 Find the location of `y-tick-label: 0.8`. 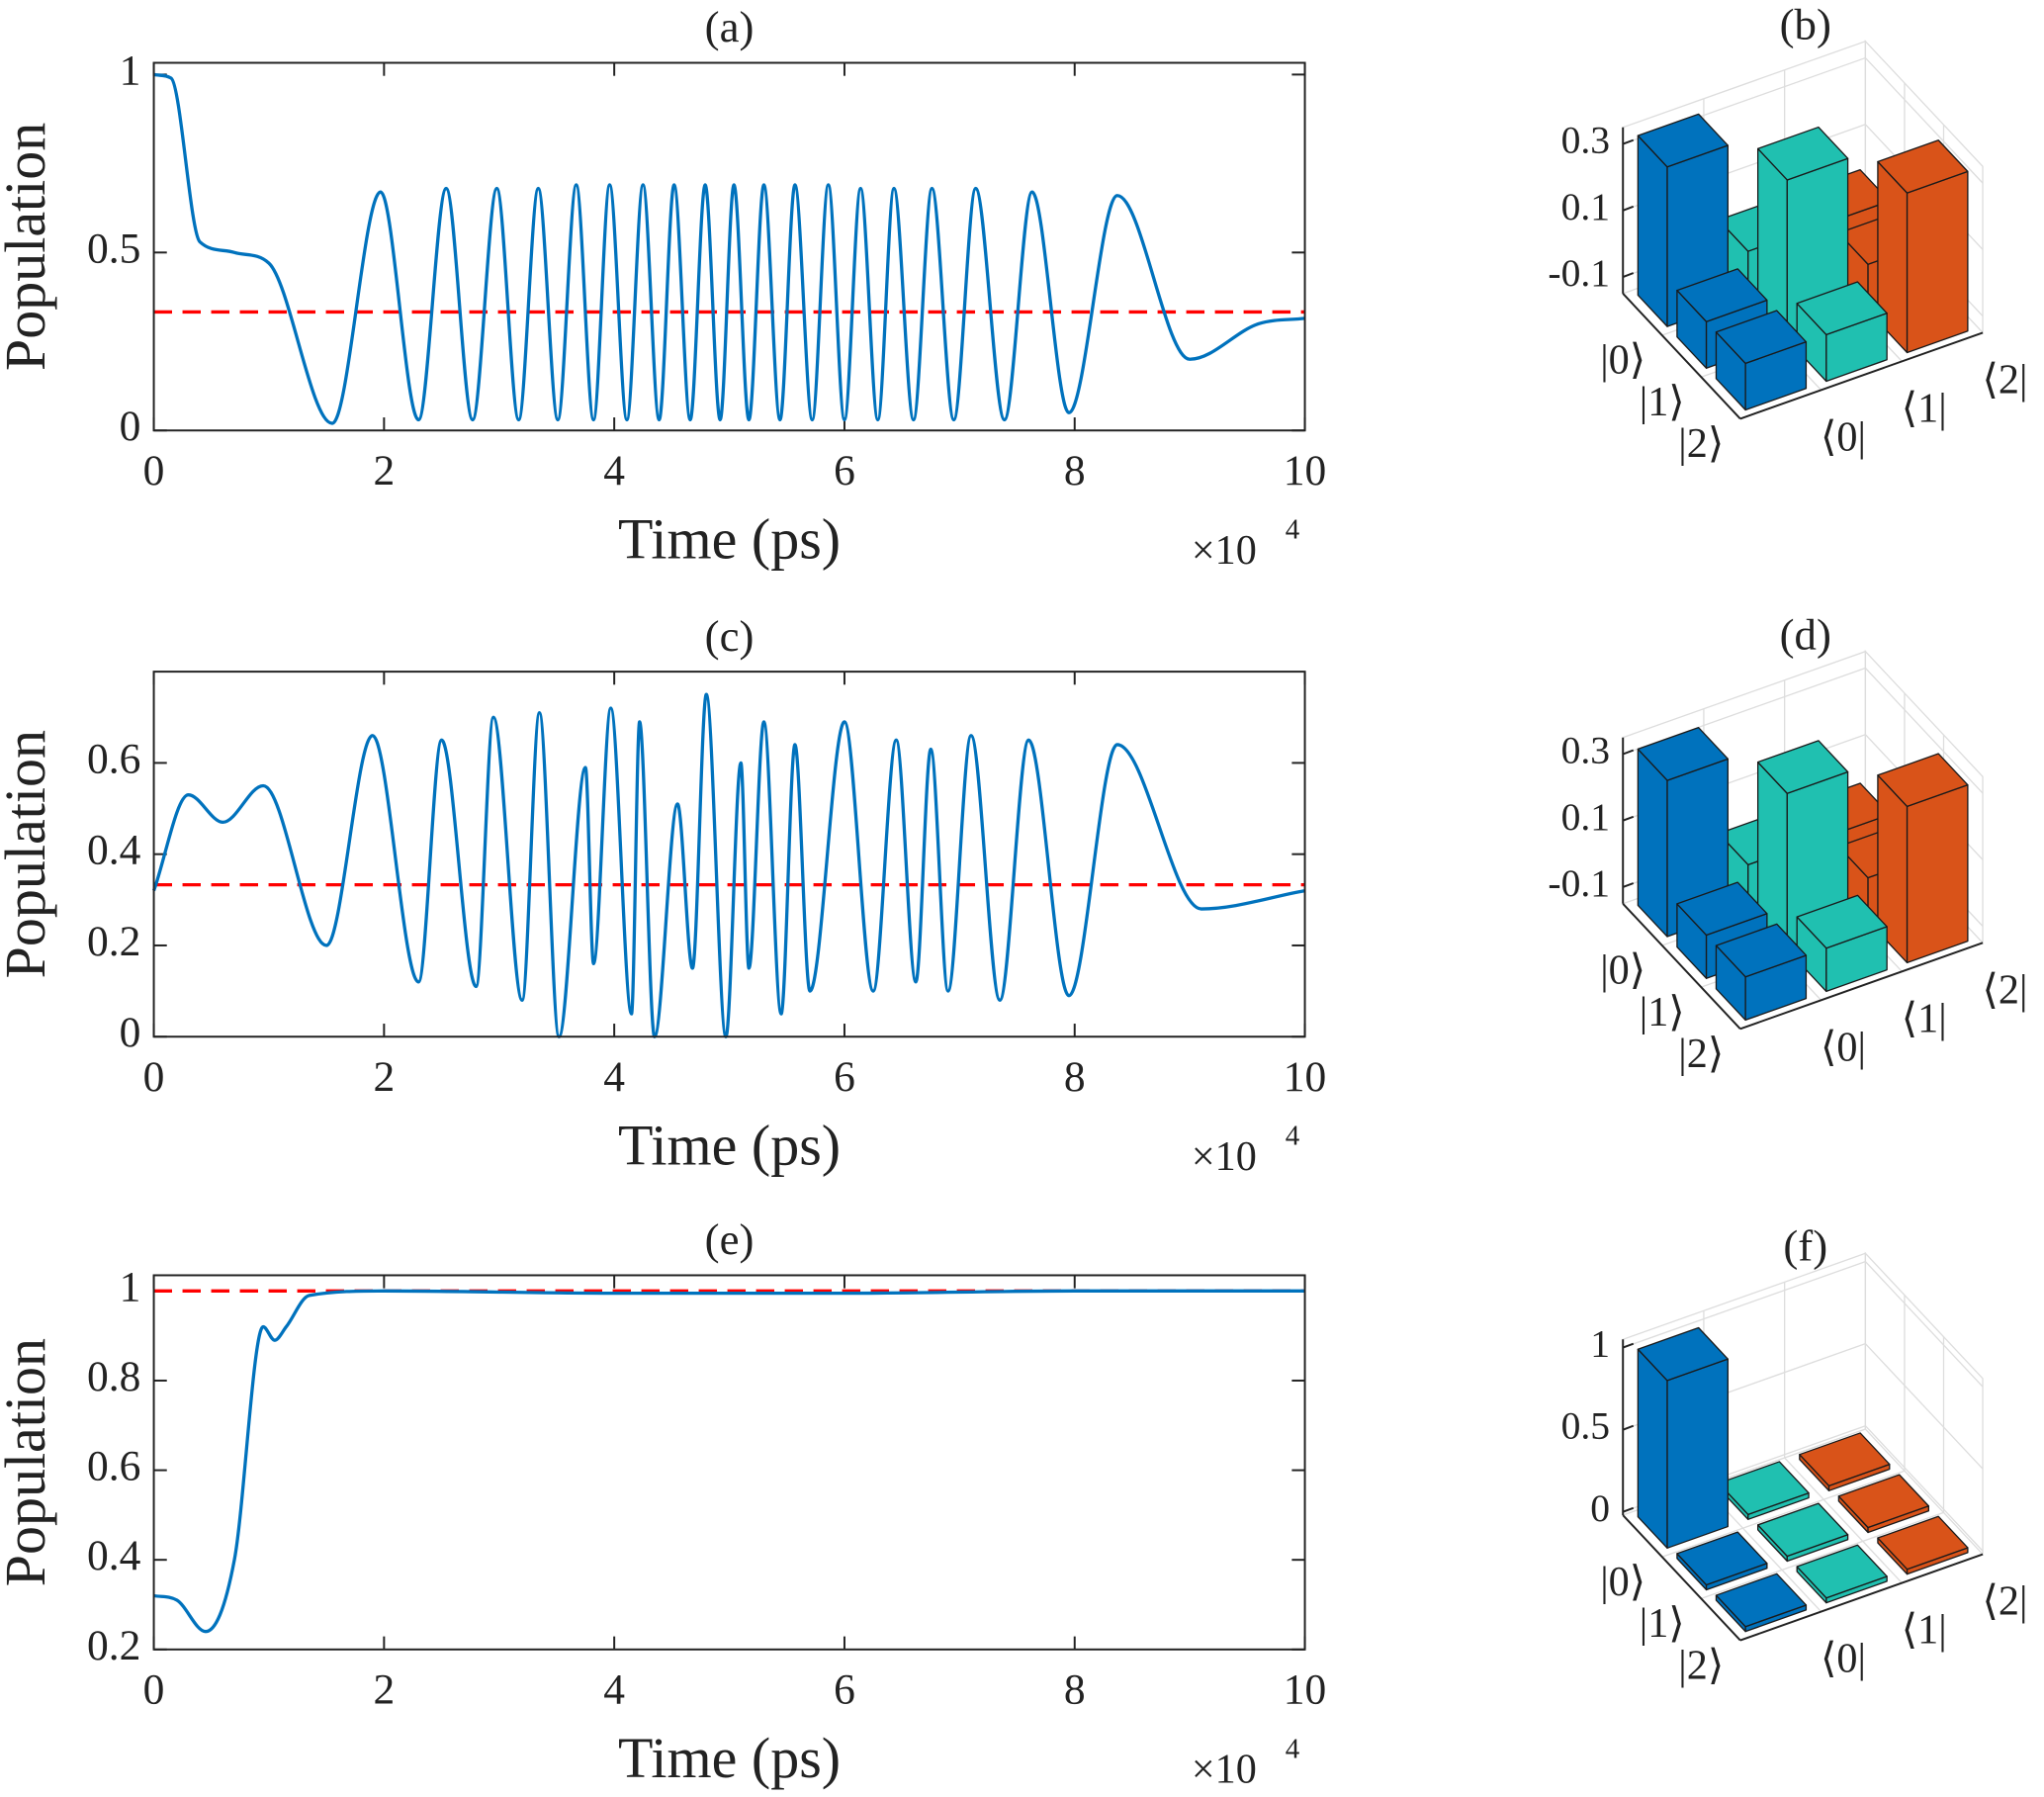

y-tick-label: 0.8 is located at coordinates (113, 1376).